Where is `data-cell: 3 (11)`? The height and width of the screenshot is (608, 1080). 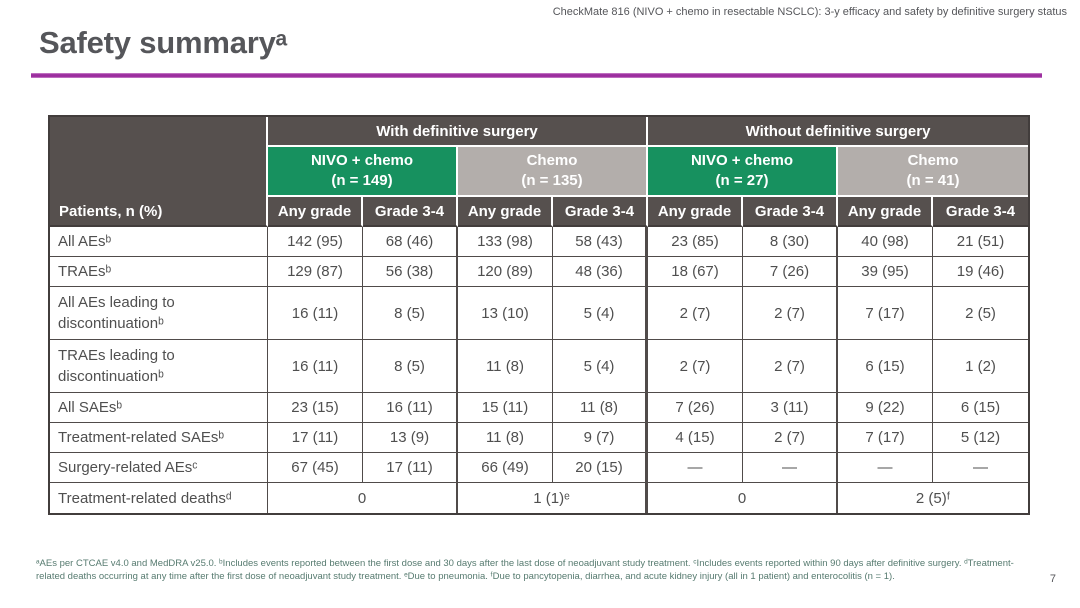
data-cell: 3 (11) is located at coordinates (790, 408).